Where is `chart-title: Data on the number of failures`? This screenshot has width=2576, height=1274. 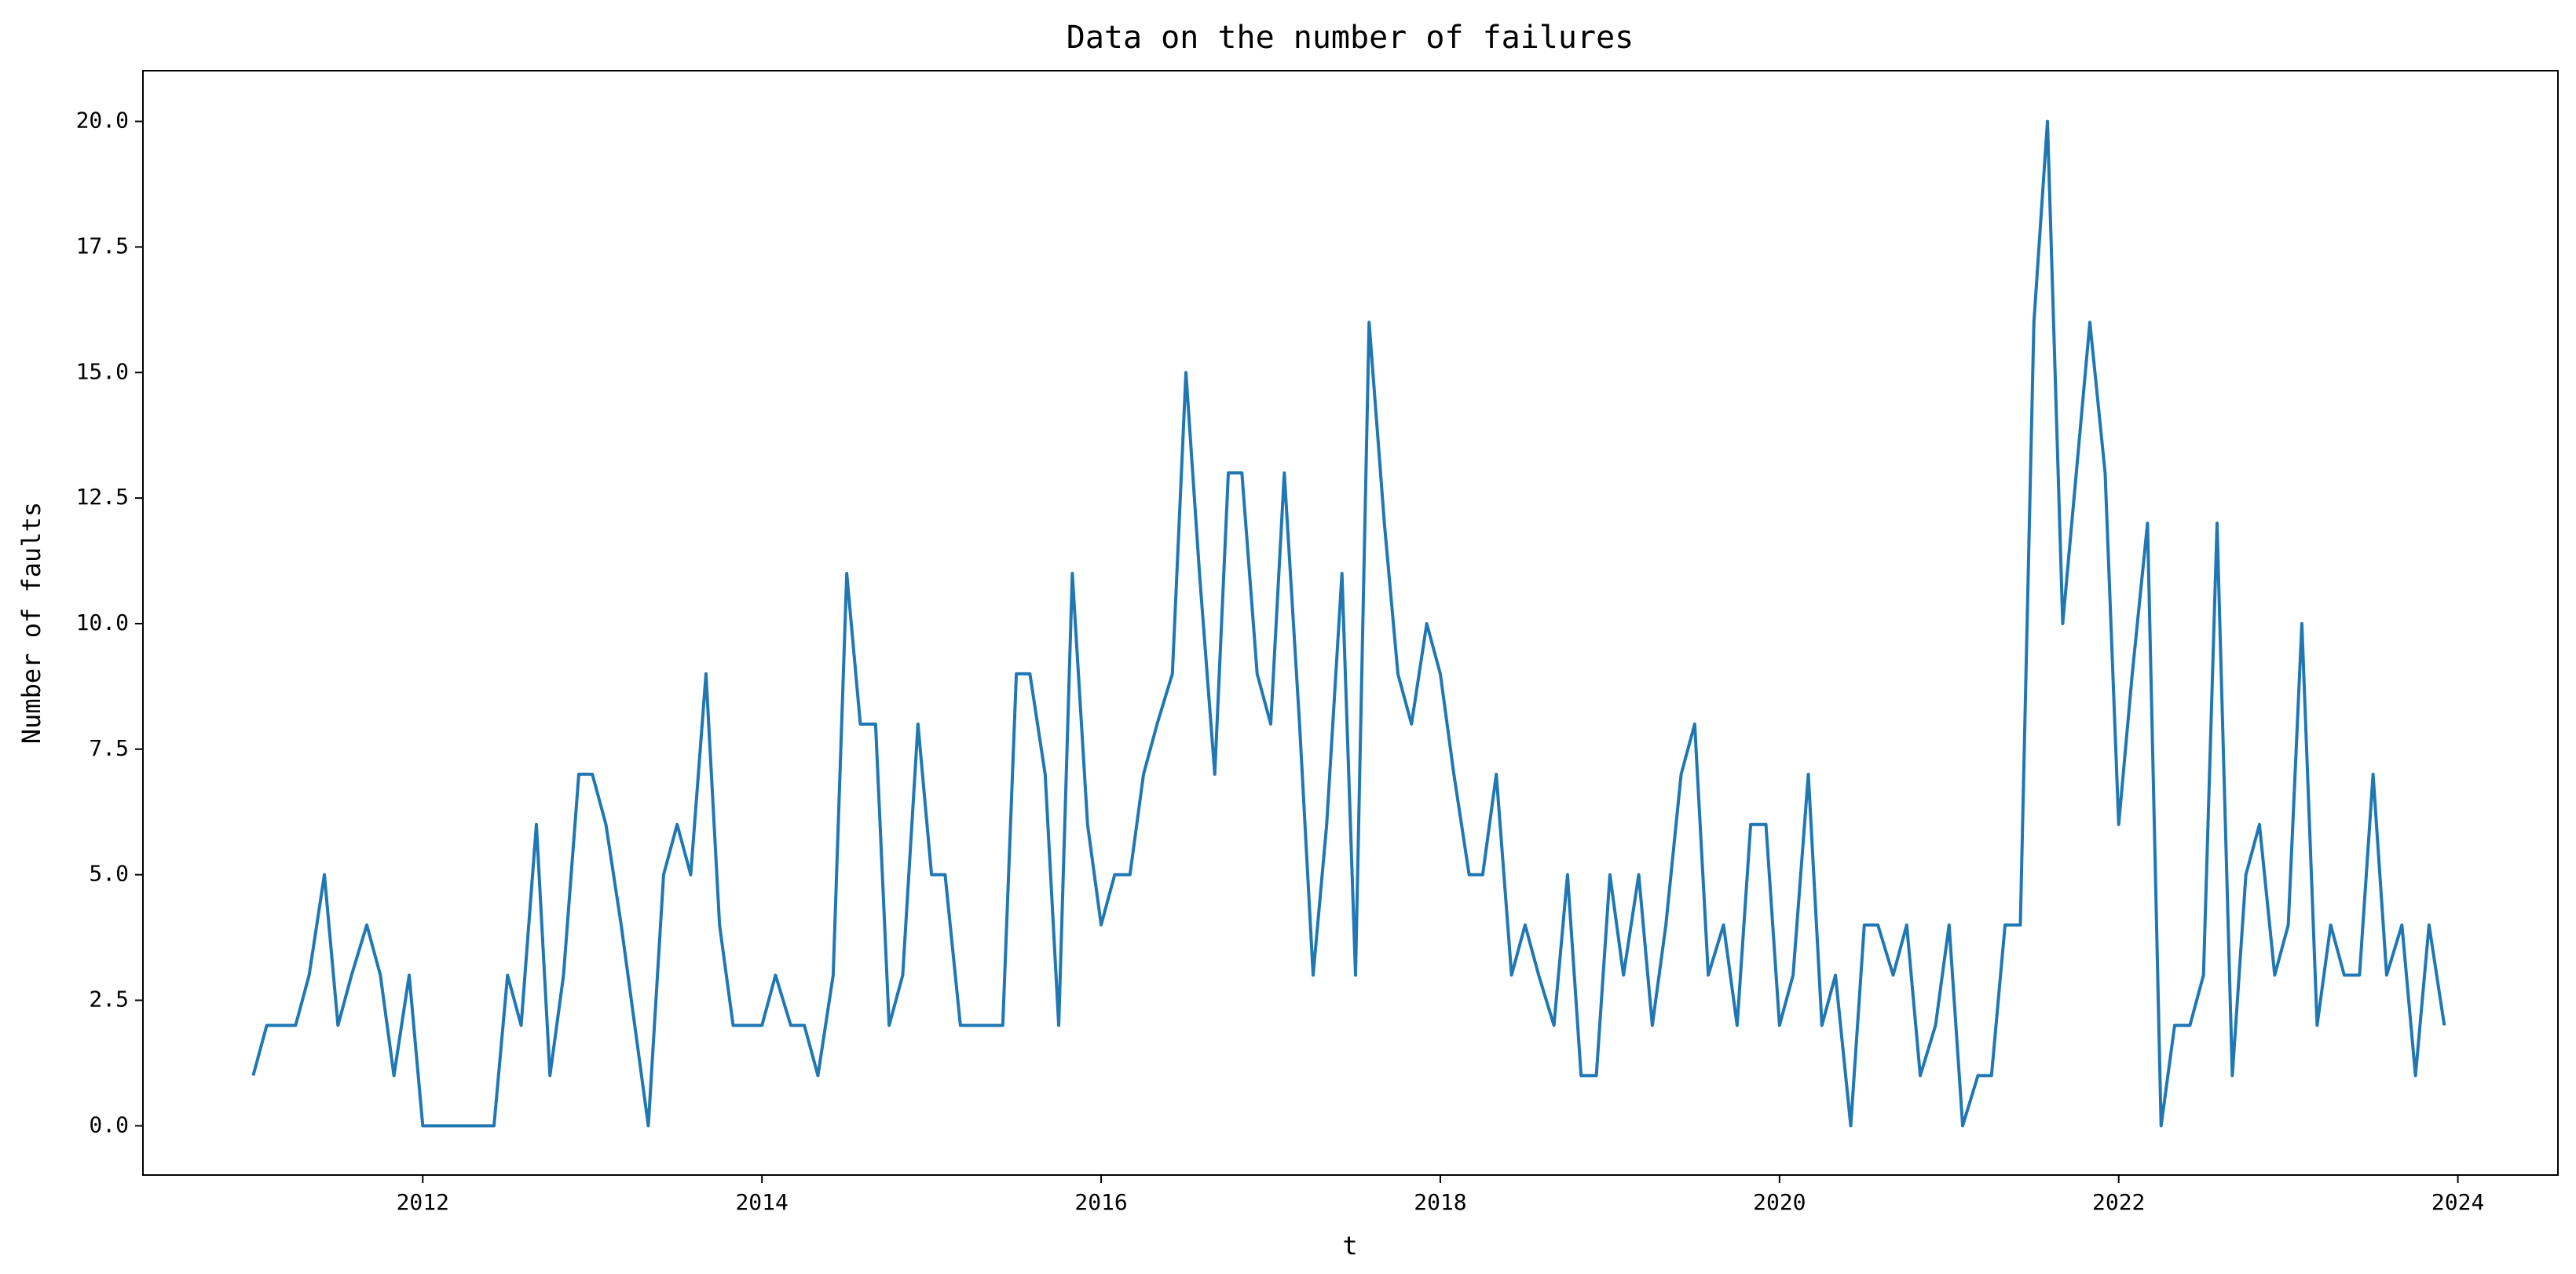 chart-title: Data on the number of failures is located at coordinates (1351, 38).